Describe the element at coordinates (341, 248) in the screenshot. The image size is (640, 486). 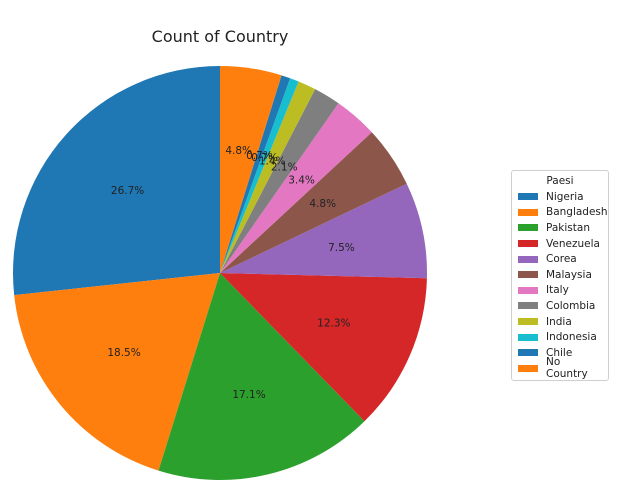
I see `slice-label: 7.5%` at that location.